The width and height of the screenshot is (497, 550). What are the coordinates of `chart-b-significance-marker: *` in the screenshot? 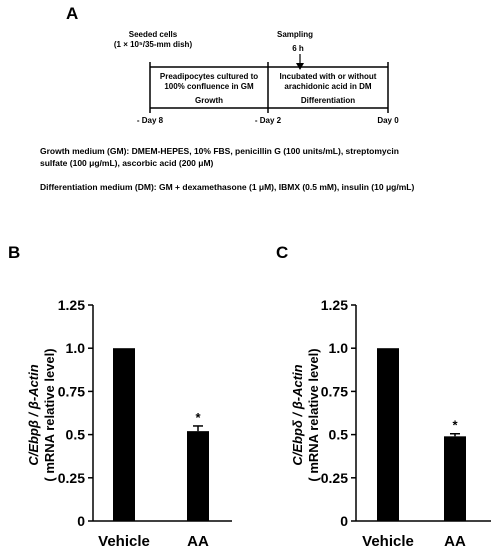 It's located at (198, 417).